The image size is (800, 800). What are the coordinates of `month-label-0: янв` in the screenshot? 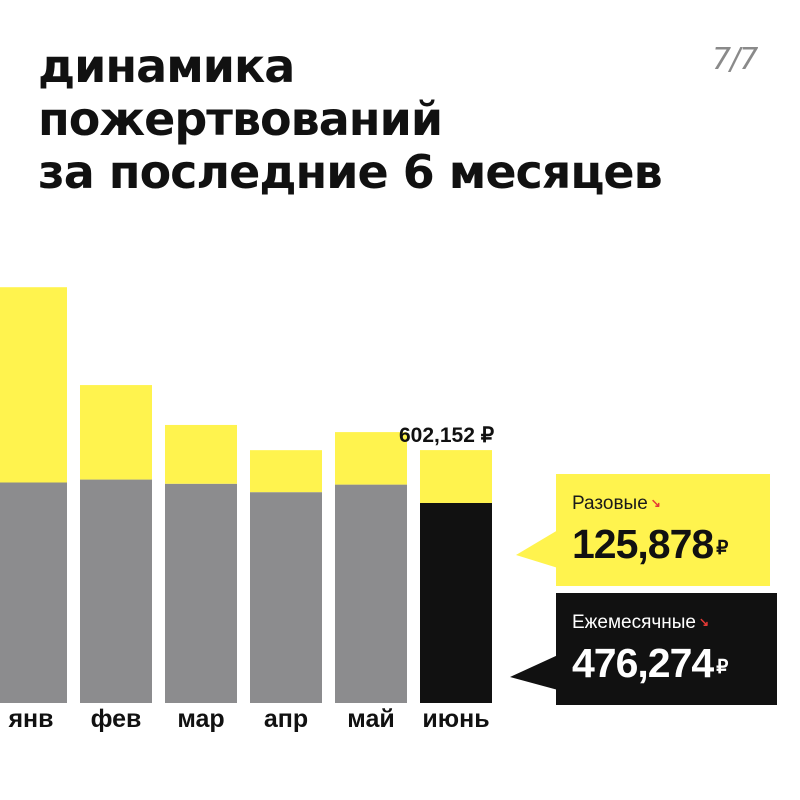 It's located at (30, 719).